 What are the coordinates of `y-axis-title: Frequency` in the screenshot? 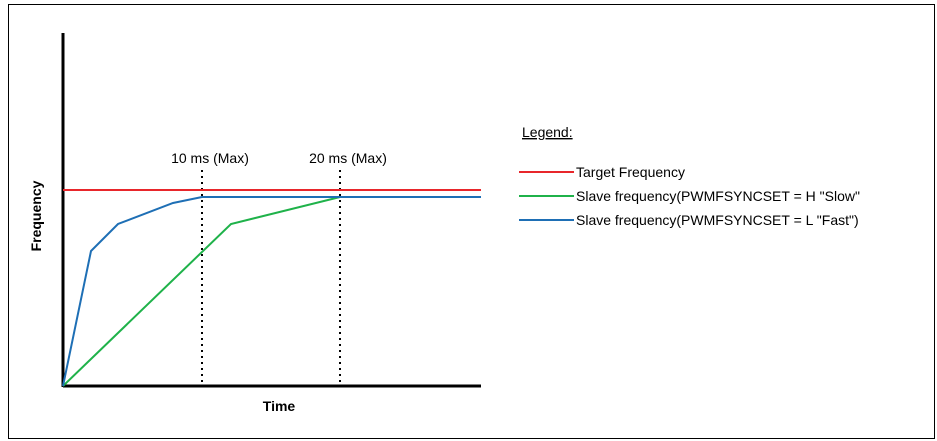 It's located at (36, 215).